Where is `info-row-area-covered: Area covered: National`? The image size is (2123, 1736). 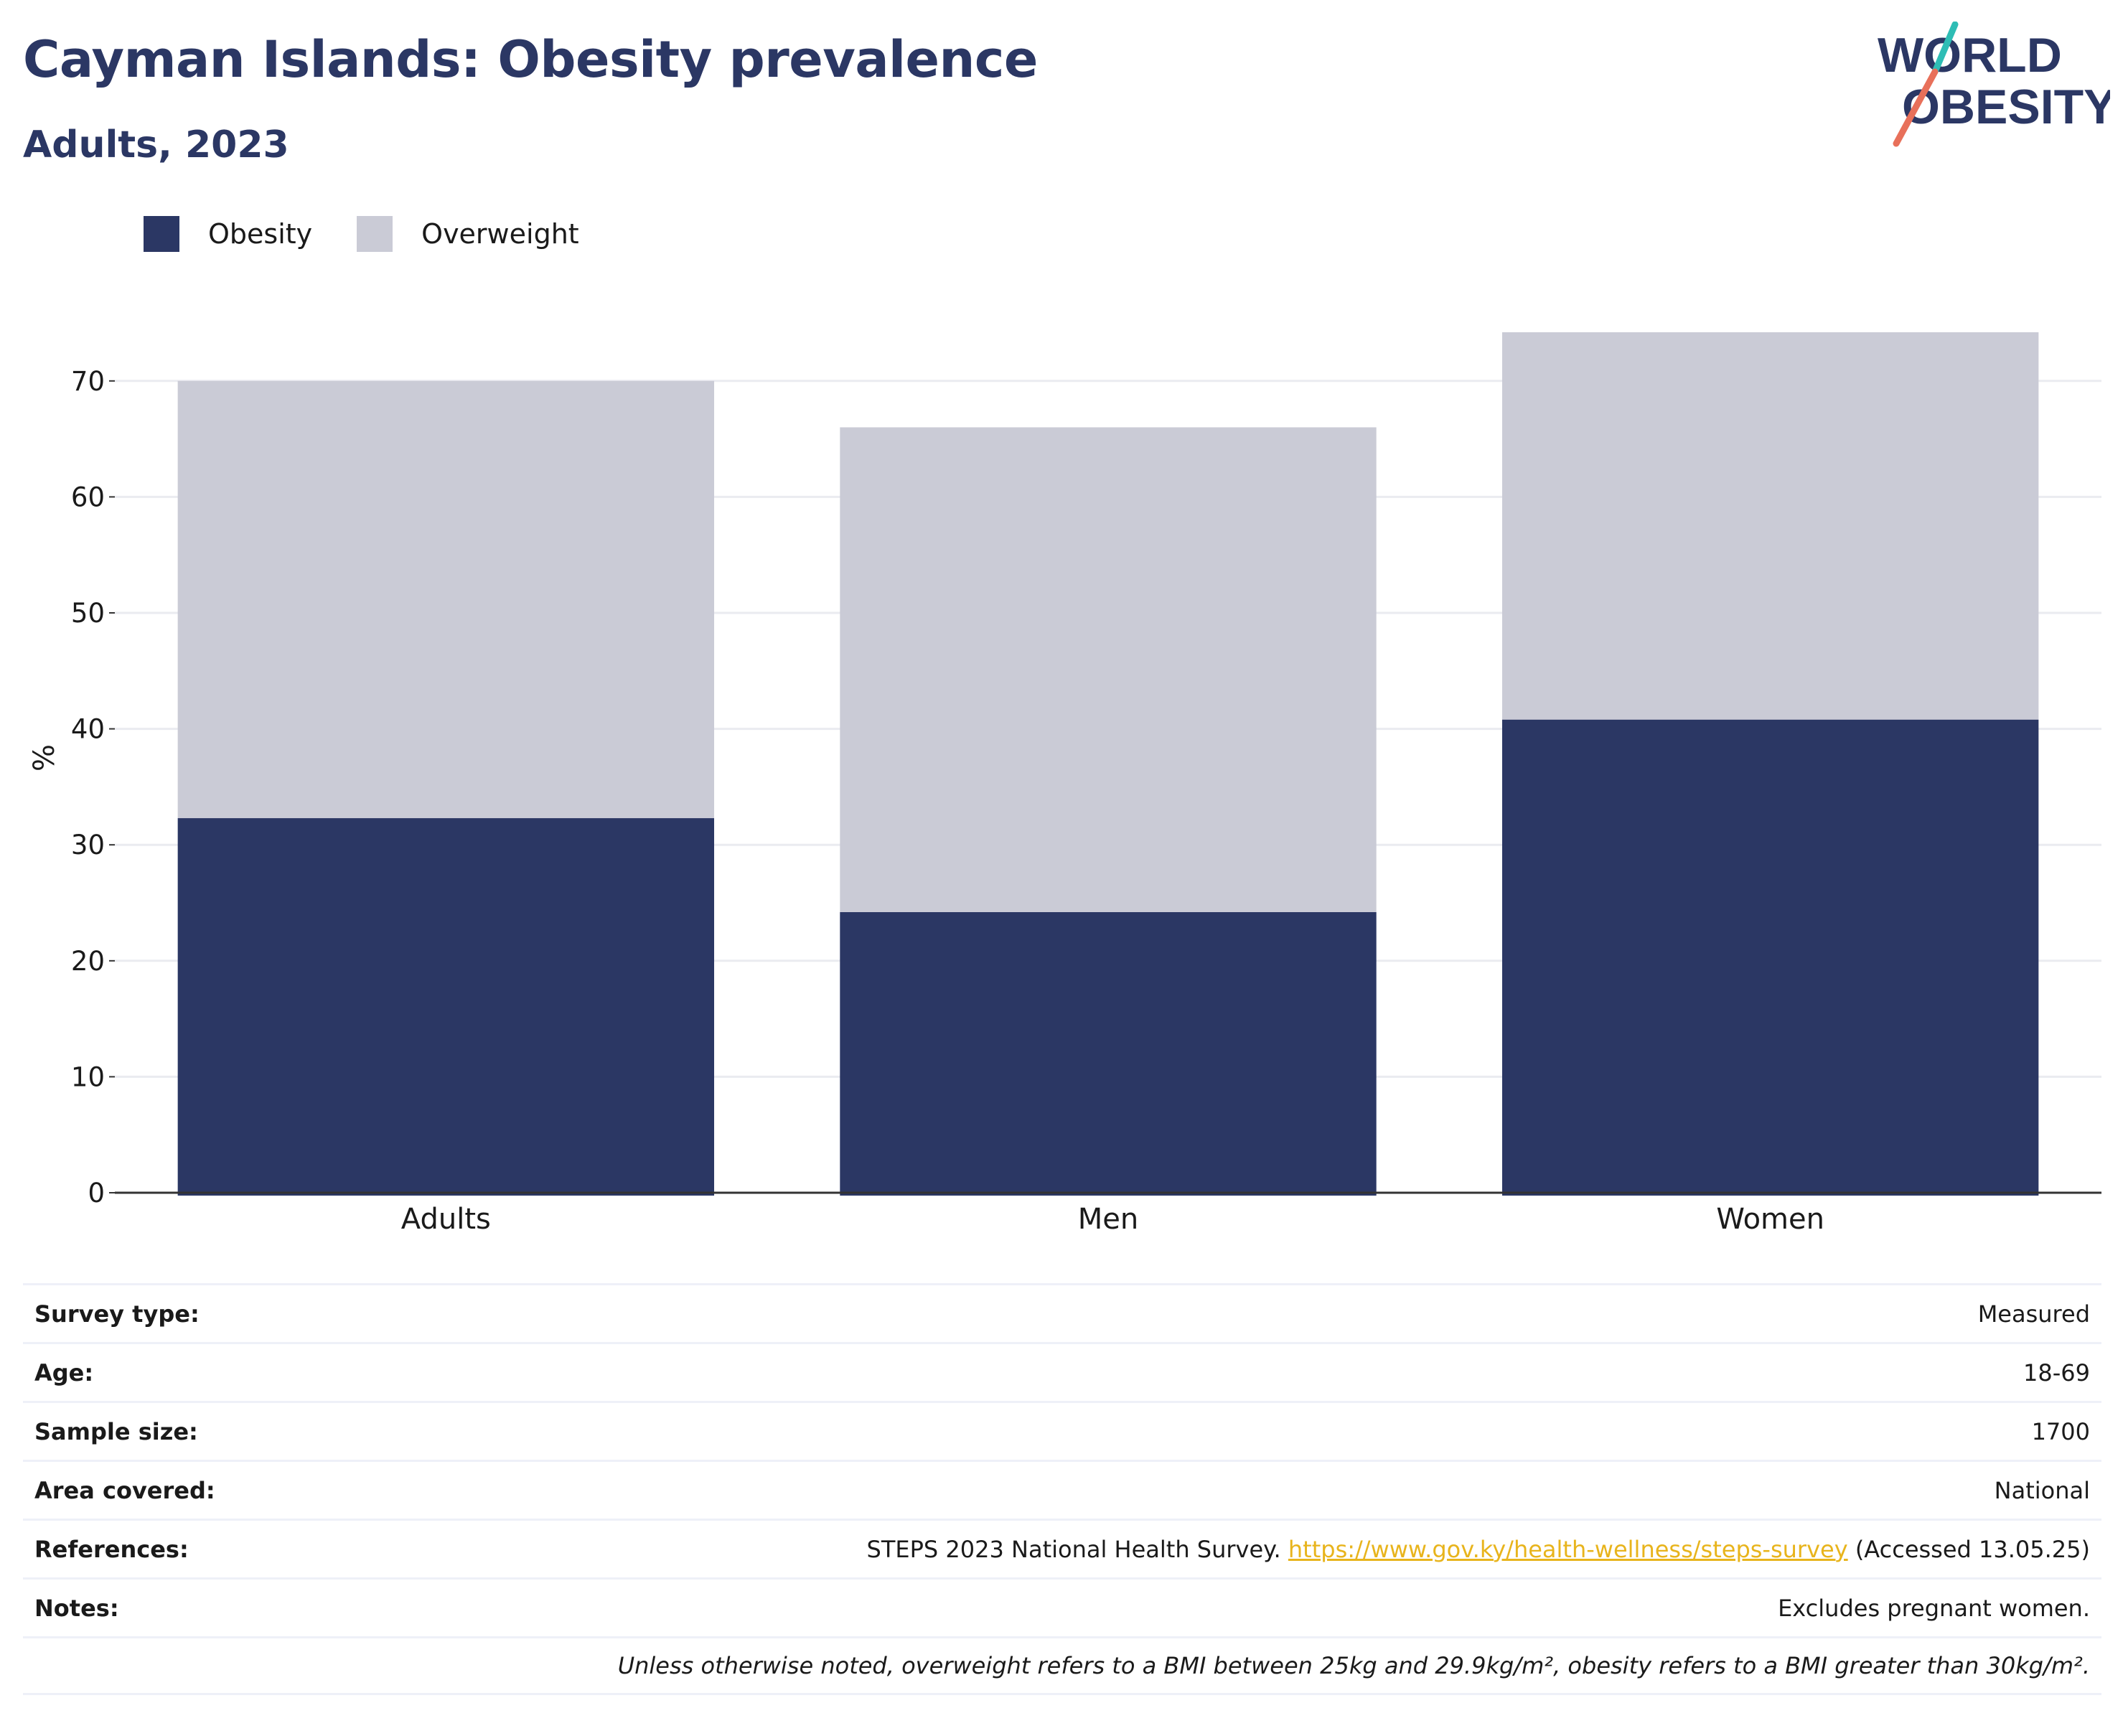 info-row-area-covered: Area covered: National is located at coordinates (1062, 1489).